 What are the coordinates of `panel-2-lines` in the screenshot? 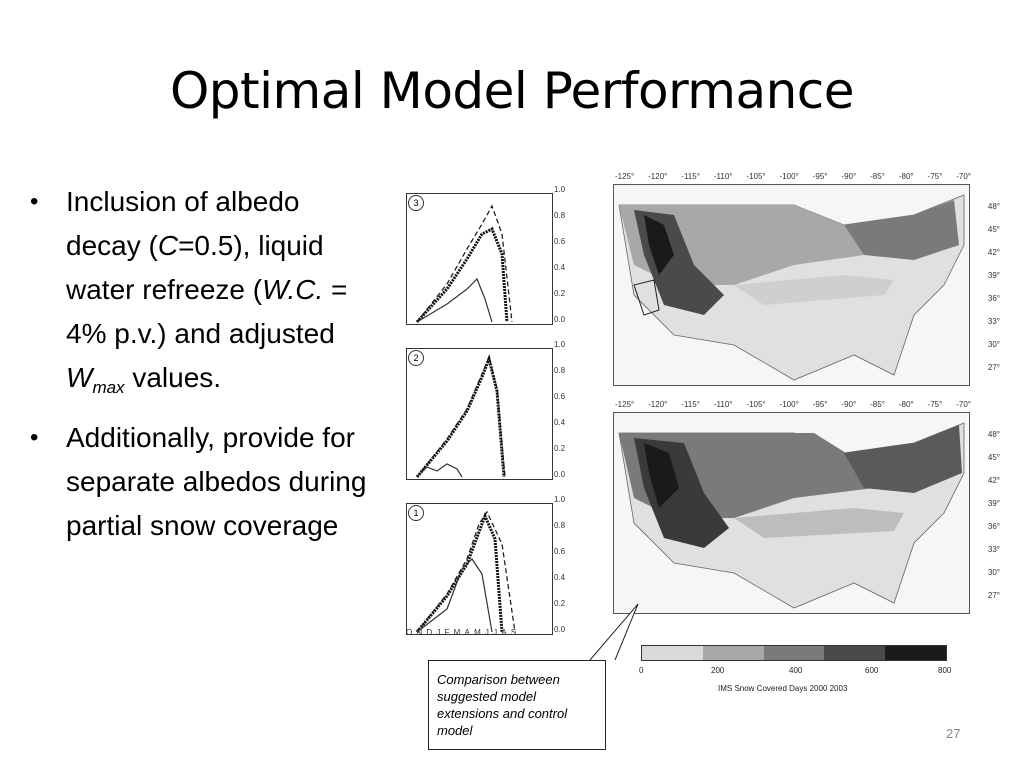 It's located at (460, 416).